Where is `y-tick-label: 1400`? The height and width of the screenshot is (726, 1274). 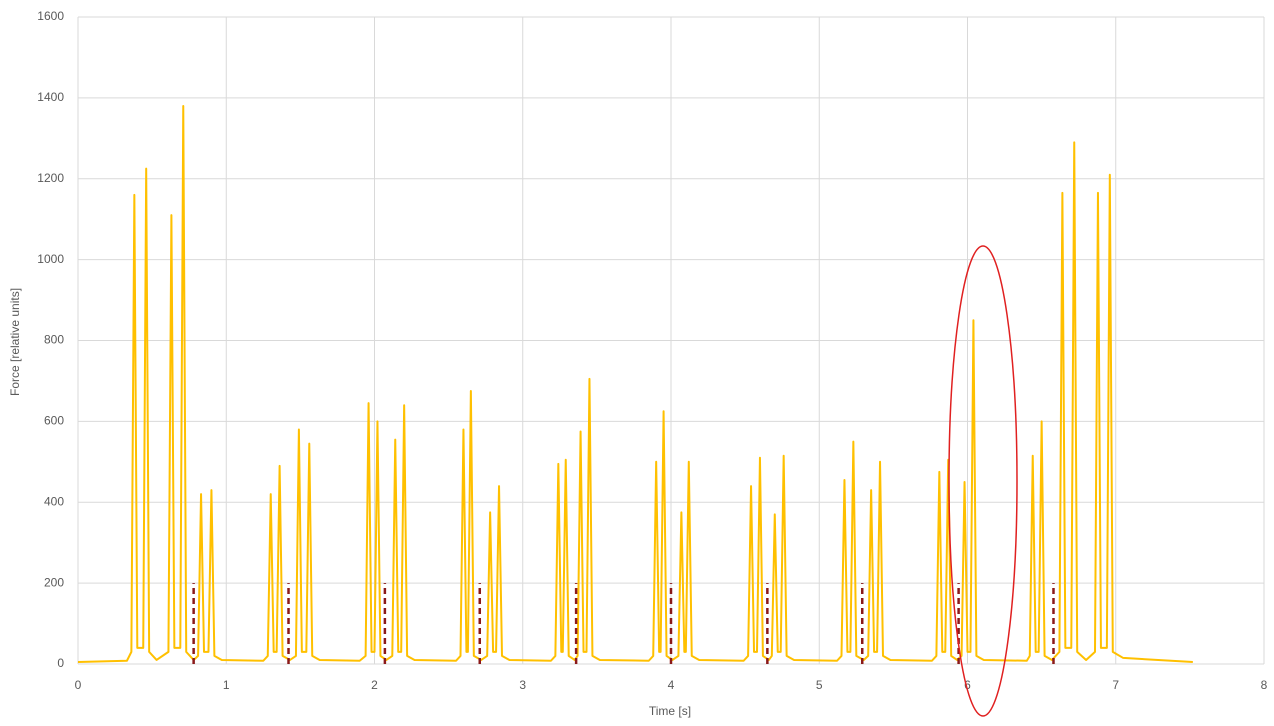 y-tick-label: 1400 is located at coordinates (50, 97).